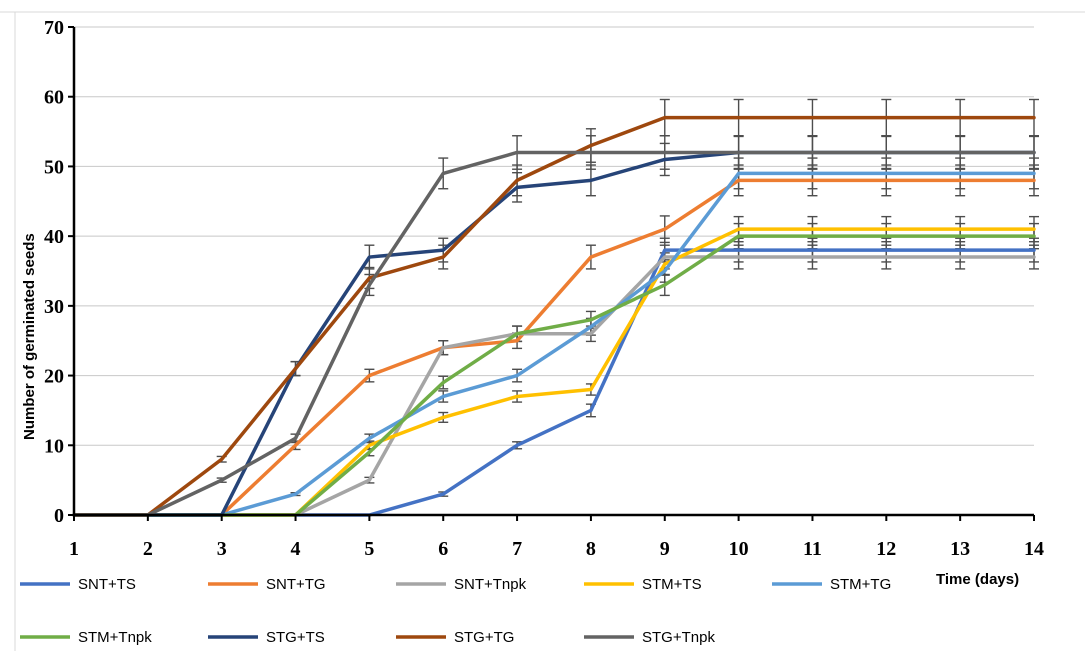 This screenshot has height=656, width=1085. What do you see at coordinates (369, 549) in the screenshot?
I see `x-tick-label: 5` at bounding box center [369, 549].